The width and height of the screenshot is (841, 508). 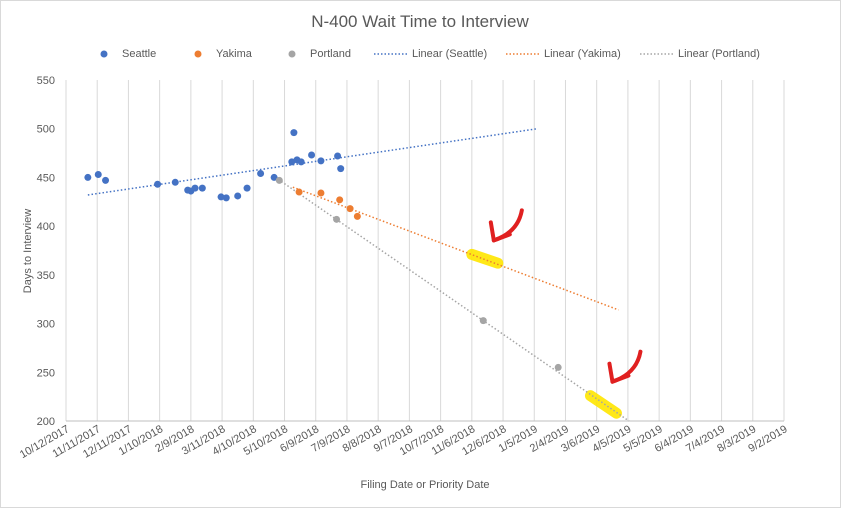 I want to click on trendline-linear-yakima, so click(x=455, y=248).